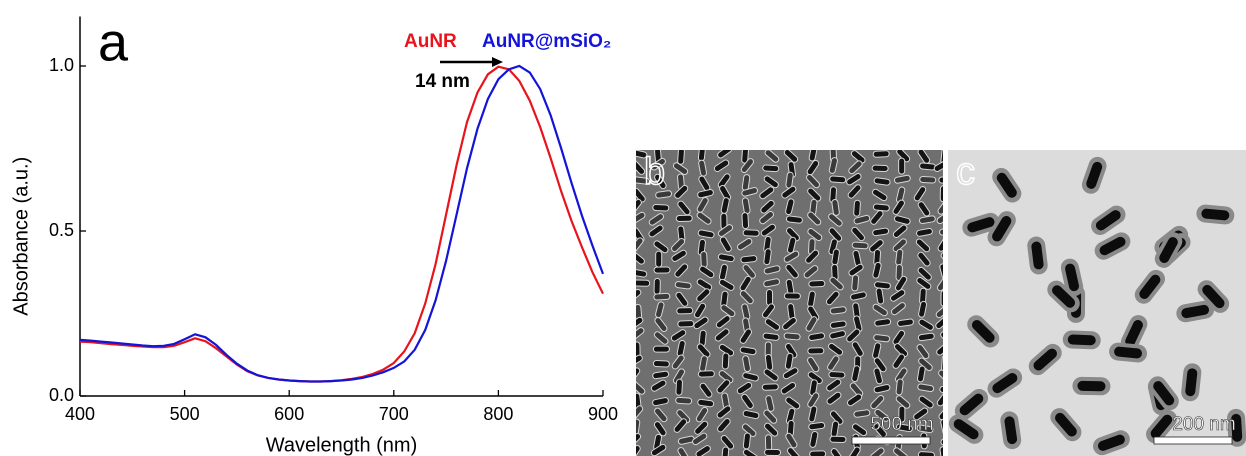  I want to click on panel-label: a, so click(113, 42).